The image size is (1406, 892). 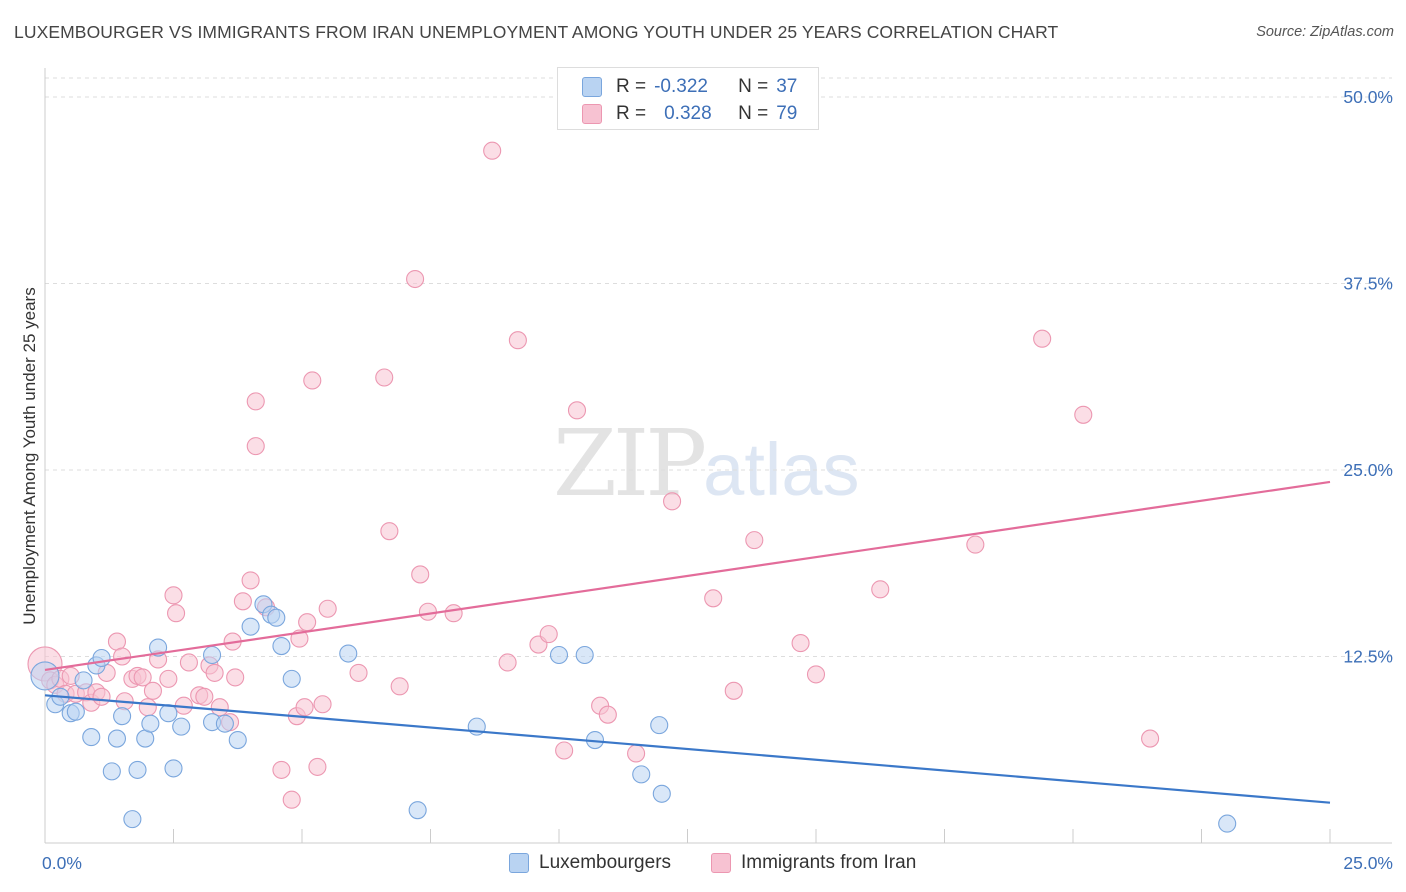 I want to click on legend-r-value: 0.328, so click(x=688, y=113).